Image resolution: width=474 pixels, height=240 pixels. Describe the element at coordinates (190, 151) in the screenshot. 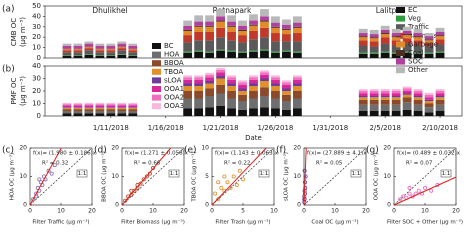

I see `panel-label: (e)` at that location.